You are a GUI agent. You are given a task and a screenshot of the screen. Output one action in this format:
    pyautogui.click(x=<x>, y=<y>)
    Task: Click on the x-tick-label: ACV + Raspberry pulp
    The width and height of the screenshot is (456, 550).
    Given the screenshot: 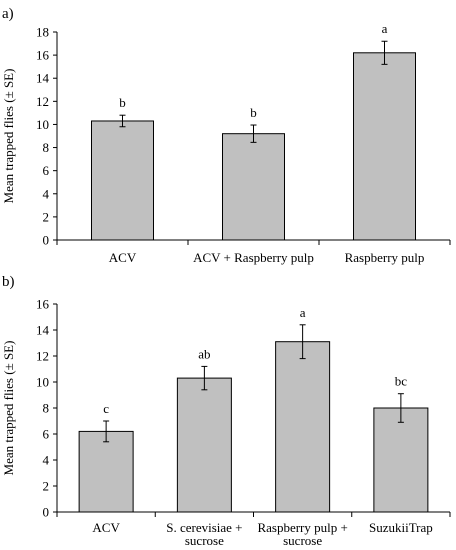 What is the action you would take?
    pyautogui.click(x=253, y=257)
    